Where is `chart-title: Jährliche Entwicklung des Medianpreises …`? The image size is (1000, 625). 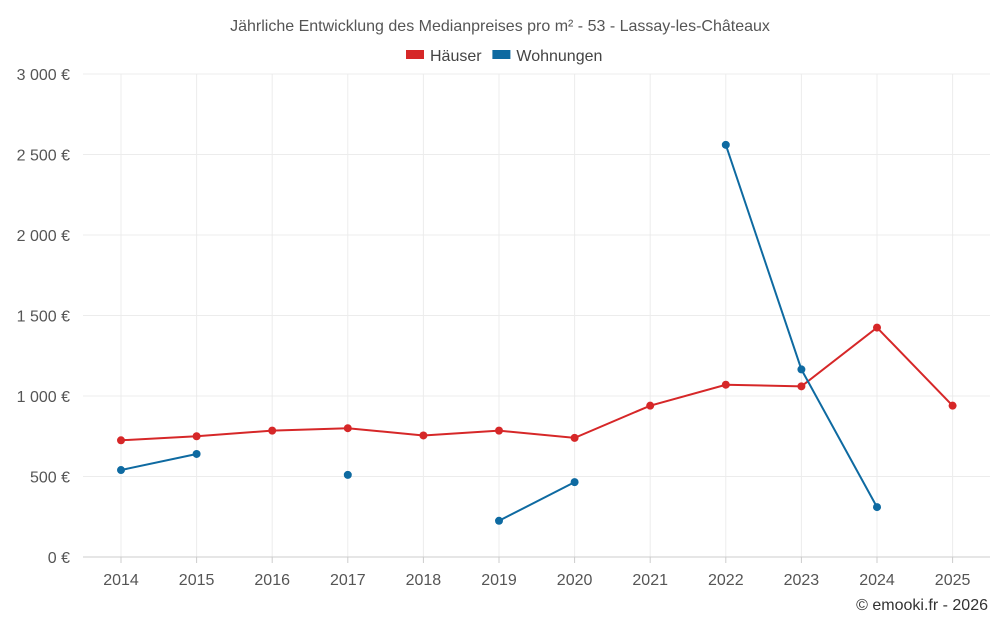
chart-title: Jährliche Entwicklung des Medianpreises … is located at coordinates (500, 26).